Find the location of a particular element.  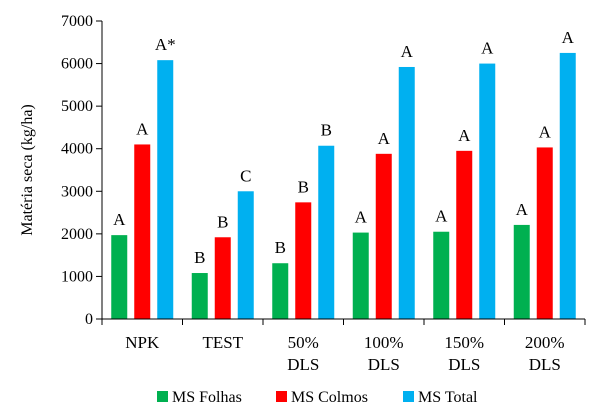

y-tick-label: 3000 is located at coordinates (77, 191).